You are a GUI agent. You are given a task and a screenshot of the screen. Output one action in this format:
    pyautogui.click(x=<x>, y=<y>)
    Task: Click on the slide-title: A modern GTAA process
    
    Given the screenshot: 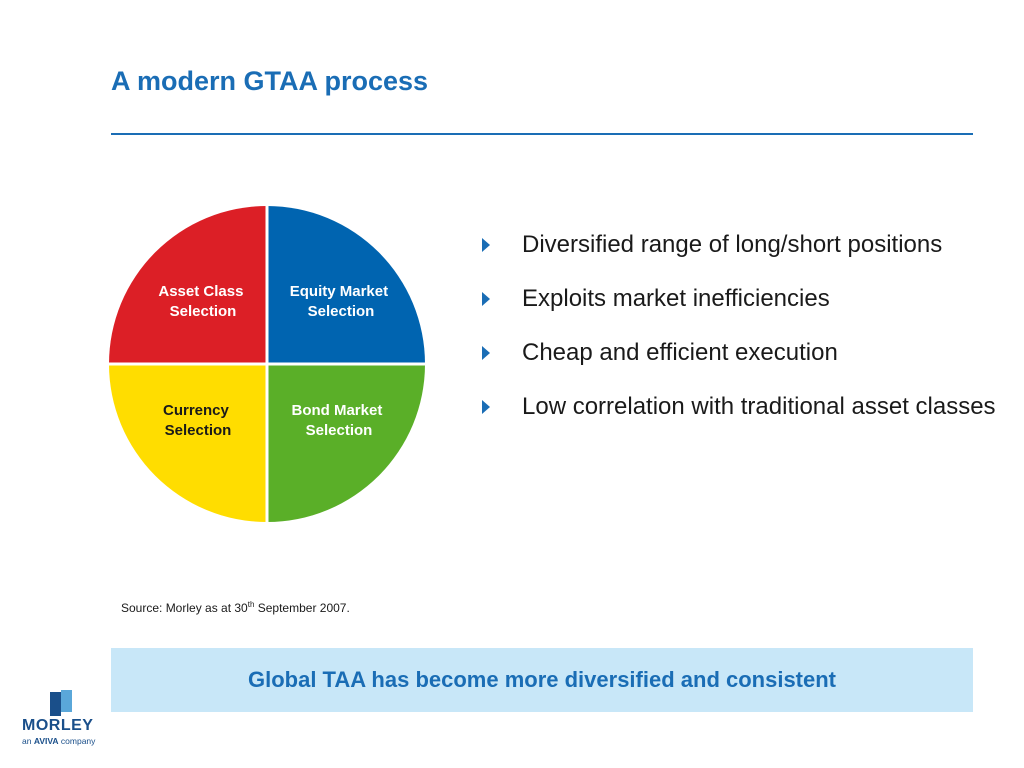 What is the action you would take?
    pyautogui.click(x=270, y=81)
    